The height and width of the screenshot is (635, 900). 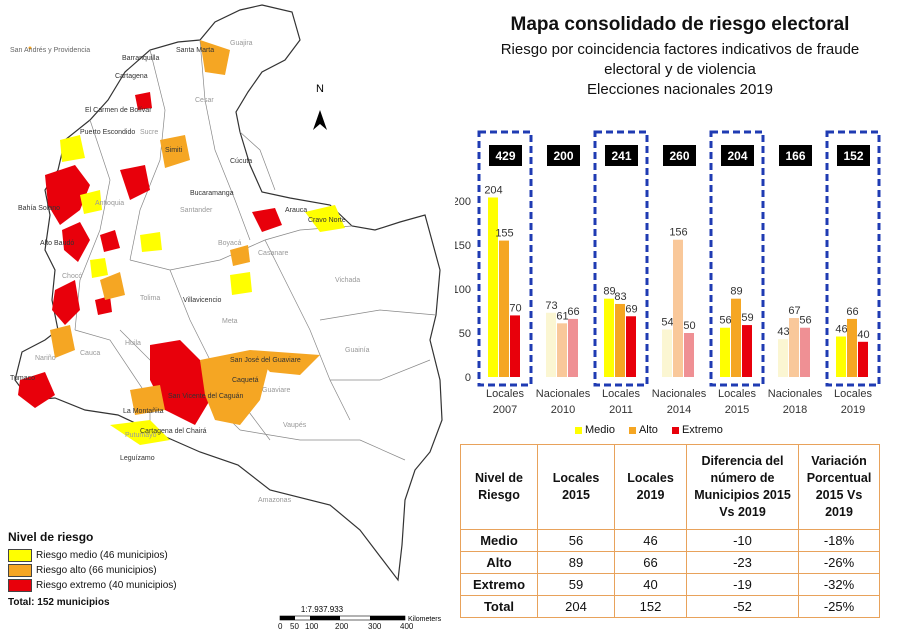 What do you see at coordinates (650, 487) in the screenshot?
I see `table-header: Locales 2019` at bounding box center [650, 487].